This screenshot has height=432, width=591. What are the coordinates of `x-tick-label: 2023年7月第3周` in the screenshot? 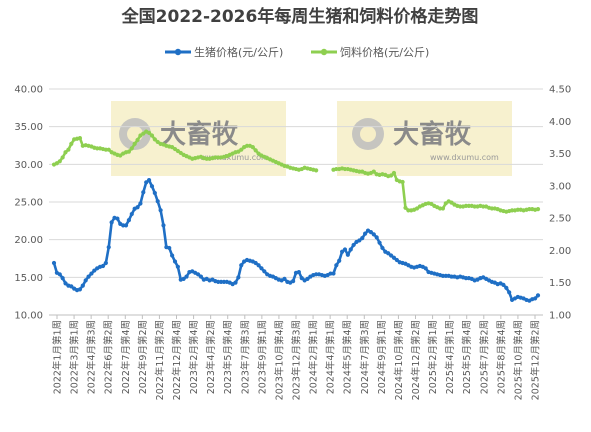 It's located at (245, 357).